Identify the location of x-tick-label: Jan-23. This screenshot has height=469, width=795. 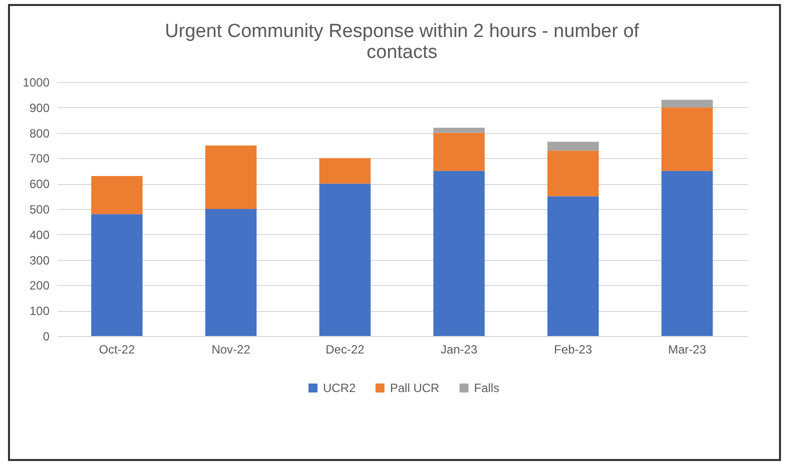
(459, 349).